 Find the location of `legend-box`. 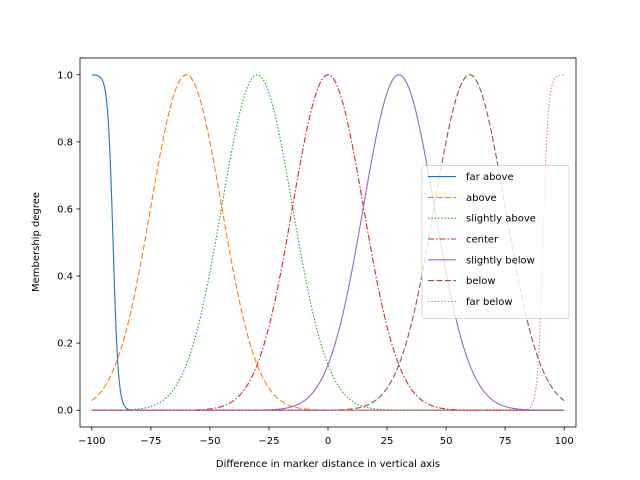

legend-box is located at coordinates (495, 242).